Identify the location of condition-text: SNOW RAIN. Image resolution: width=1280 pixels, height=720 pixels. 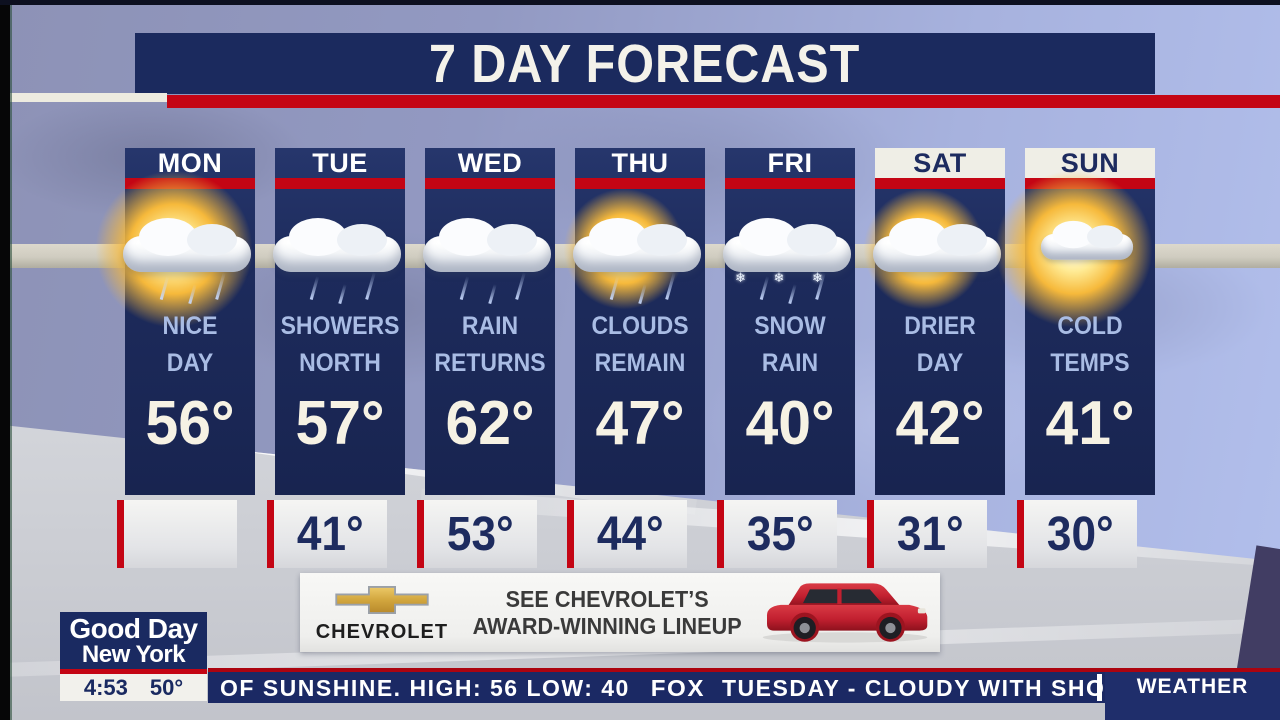
(790, 344).